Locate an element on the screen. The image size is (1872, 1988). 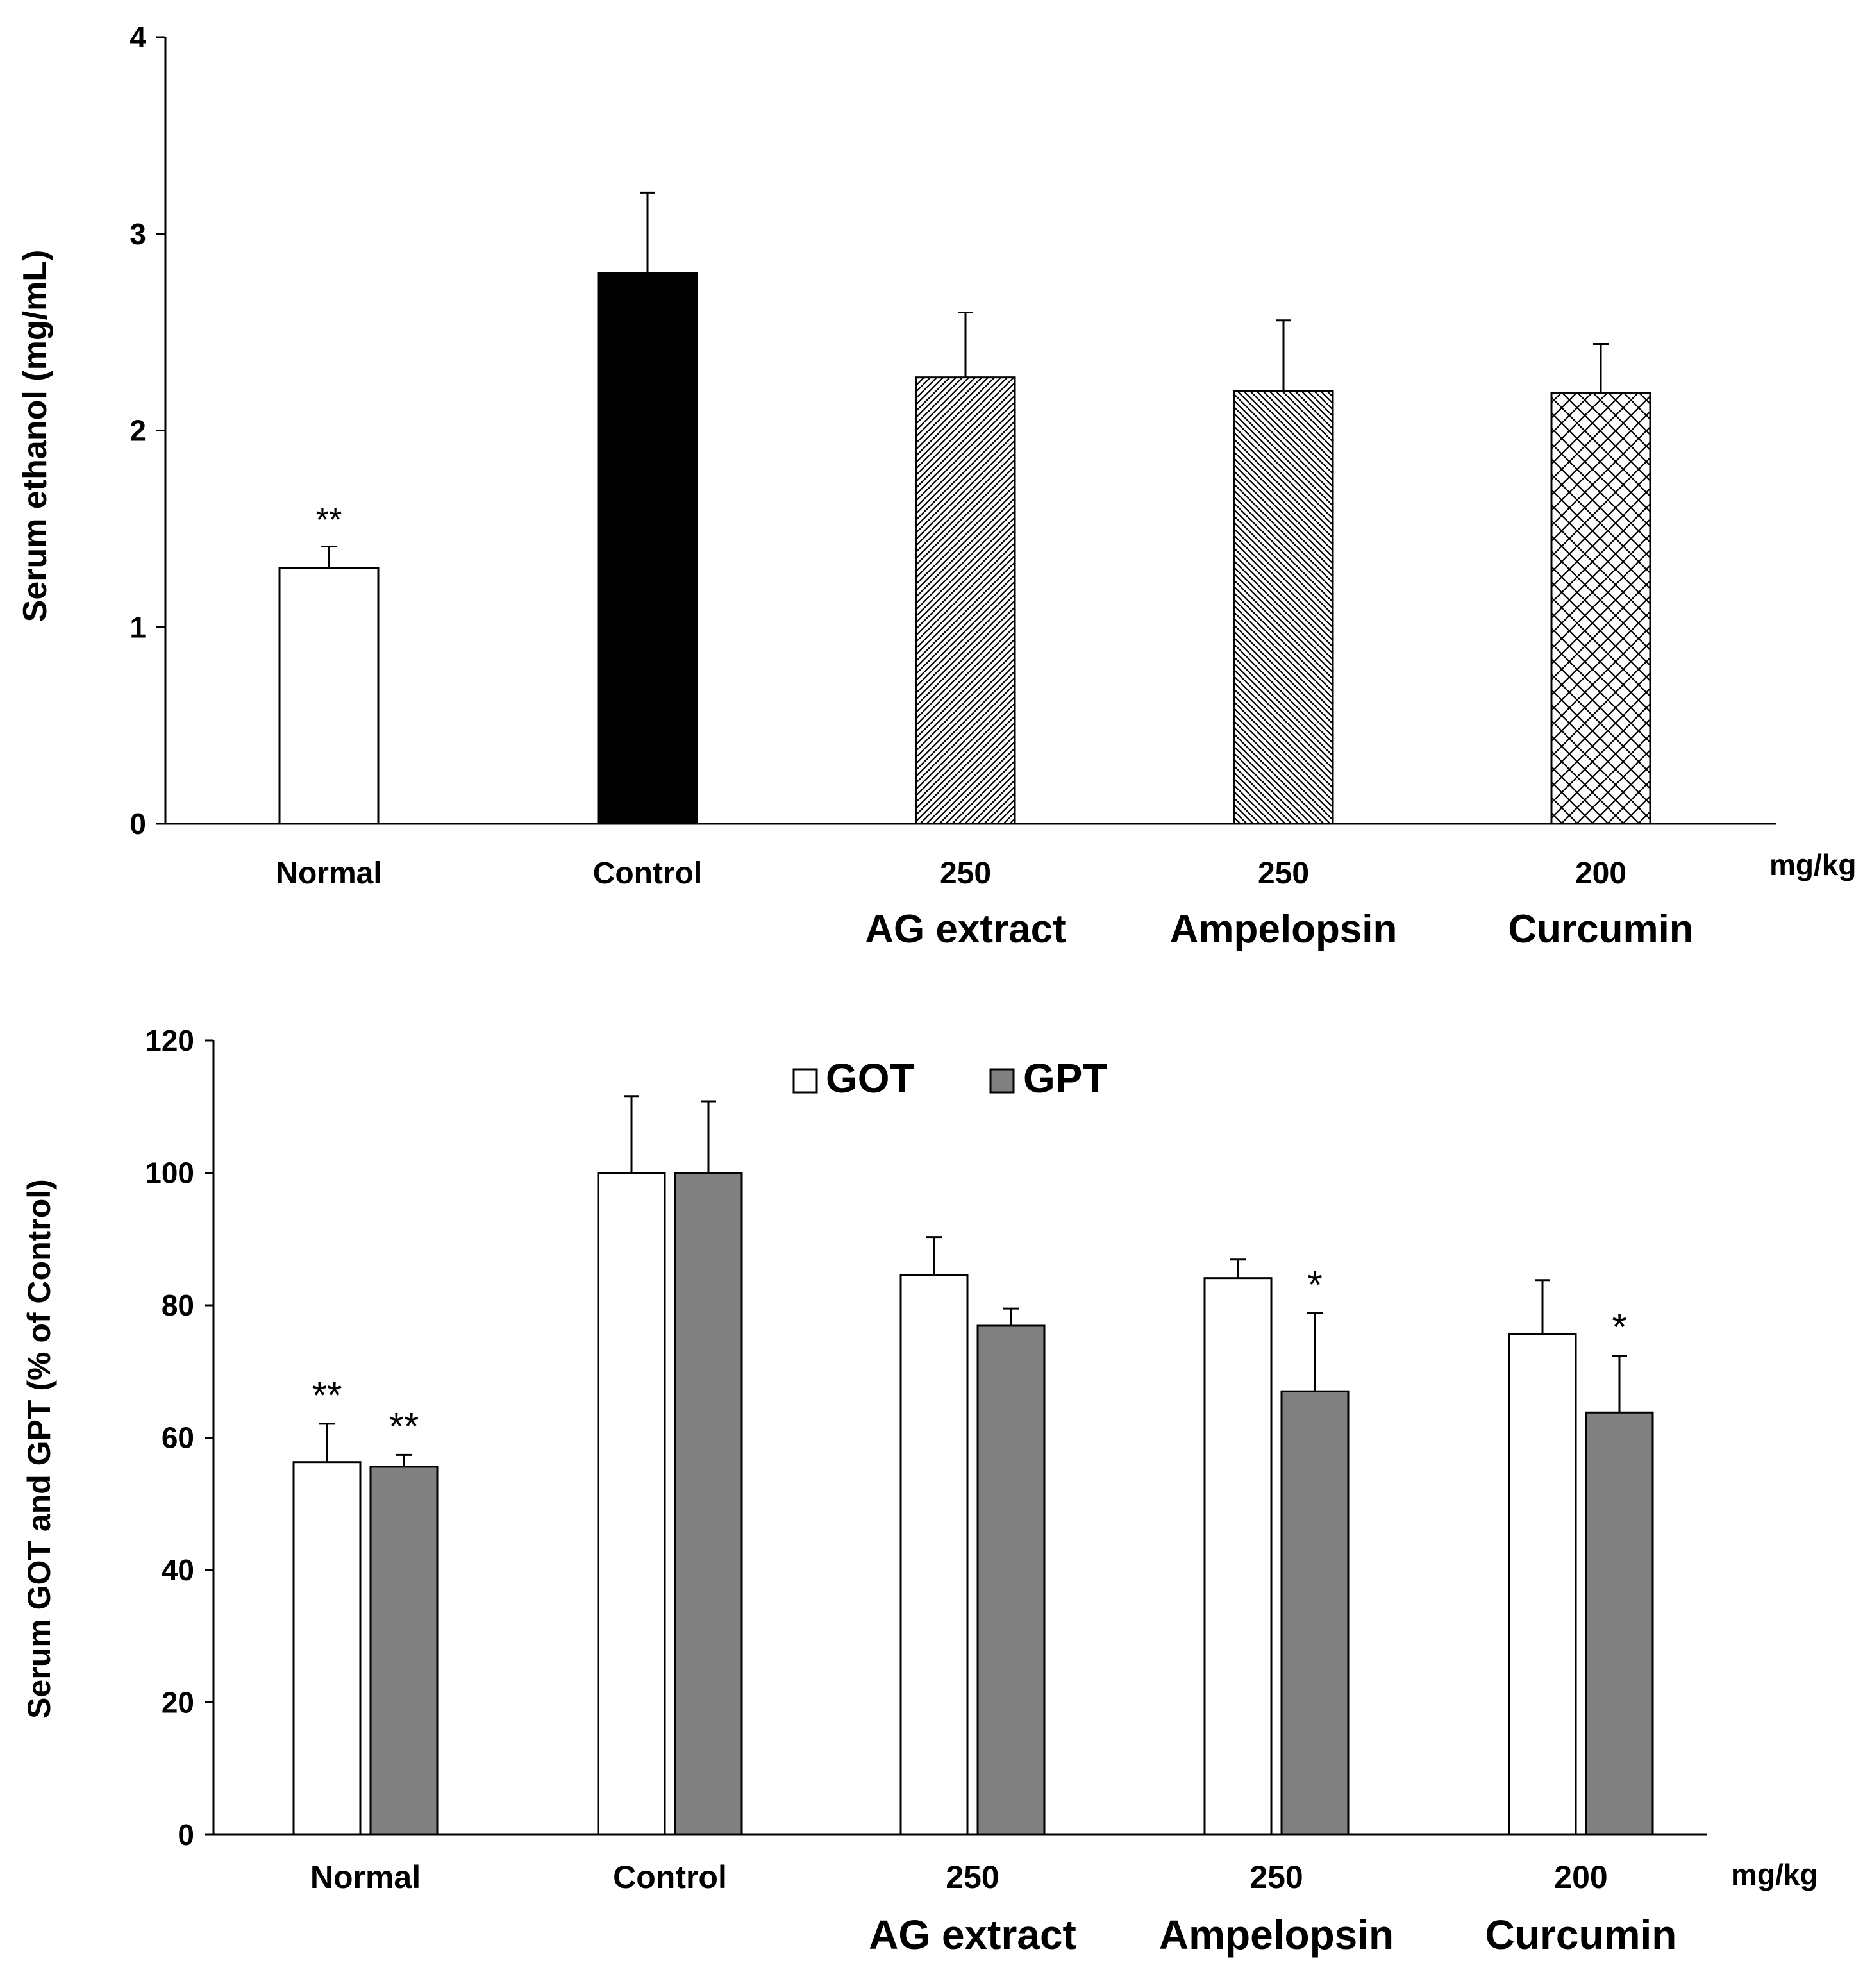
legend-swatch-gpt is located at coordinates (1002, 1081).